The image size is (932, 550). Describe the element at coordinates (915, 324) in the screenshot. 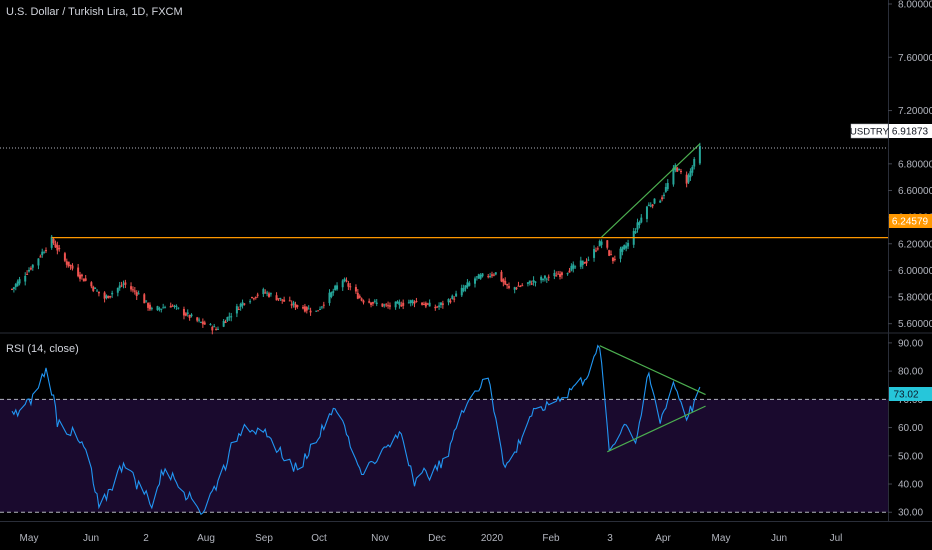

I see `price-tick-label: 5.60000` at that location.